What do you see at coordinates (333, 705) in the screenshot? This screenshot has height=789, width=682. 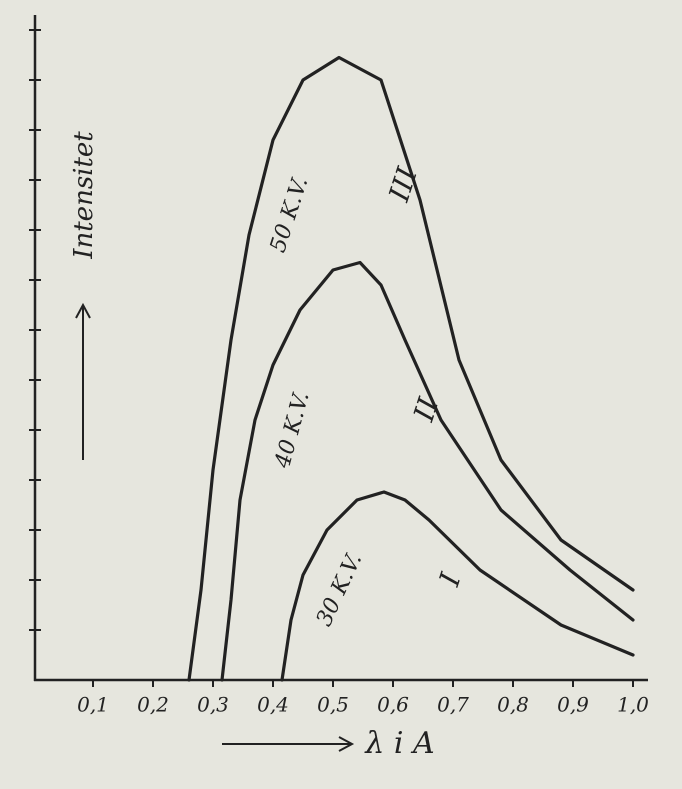 I see `x-tick-label: 0,5` at bounding box center [333, 705].